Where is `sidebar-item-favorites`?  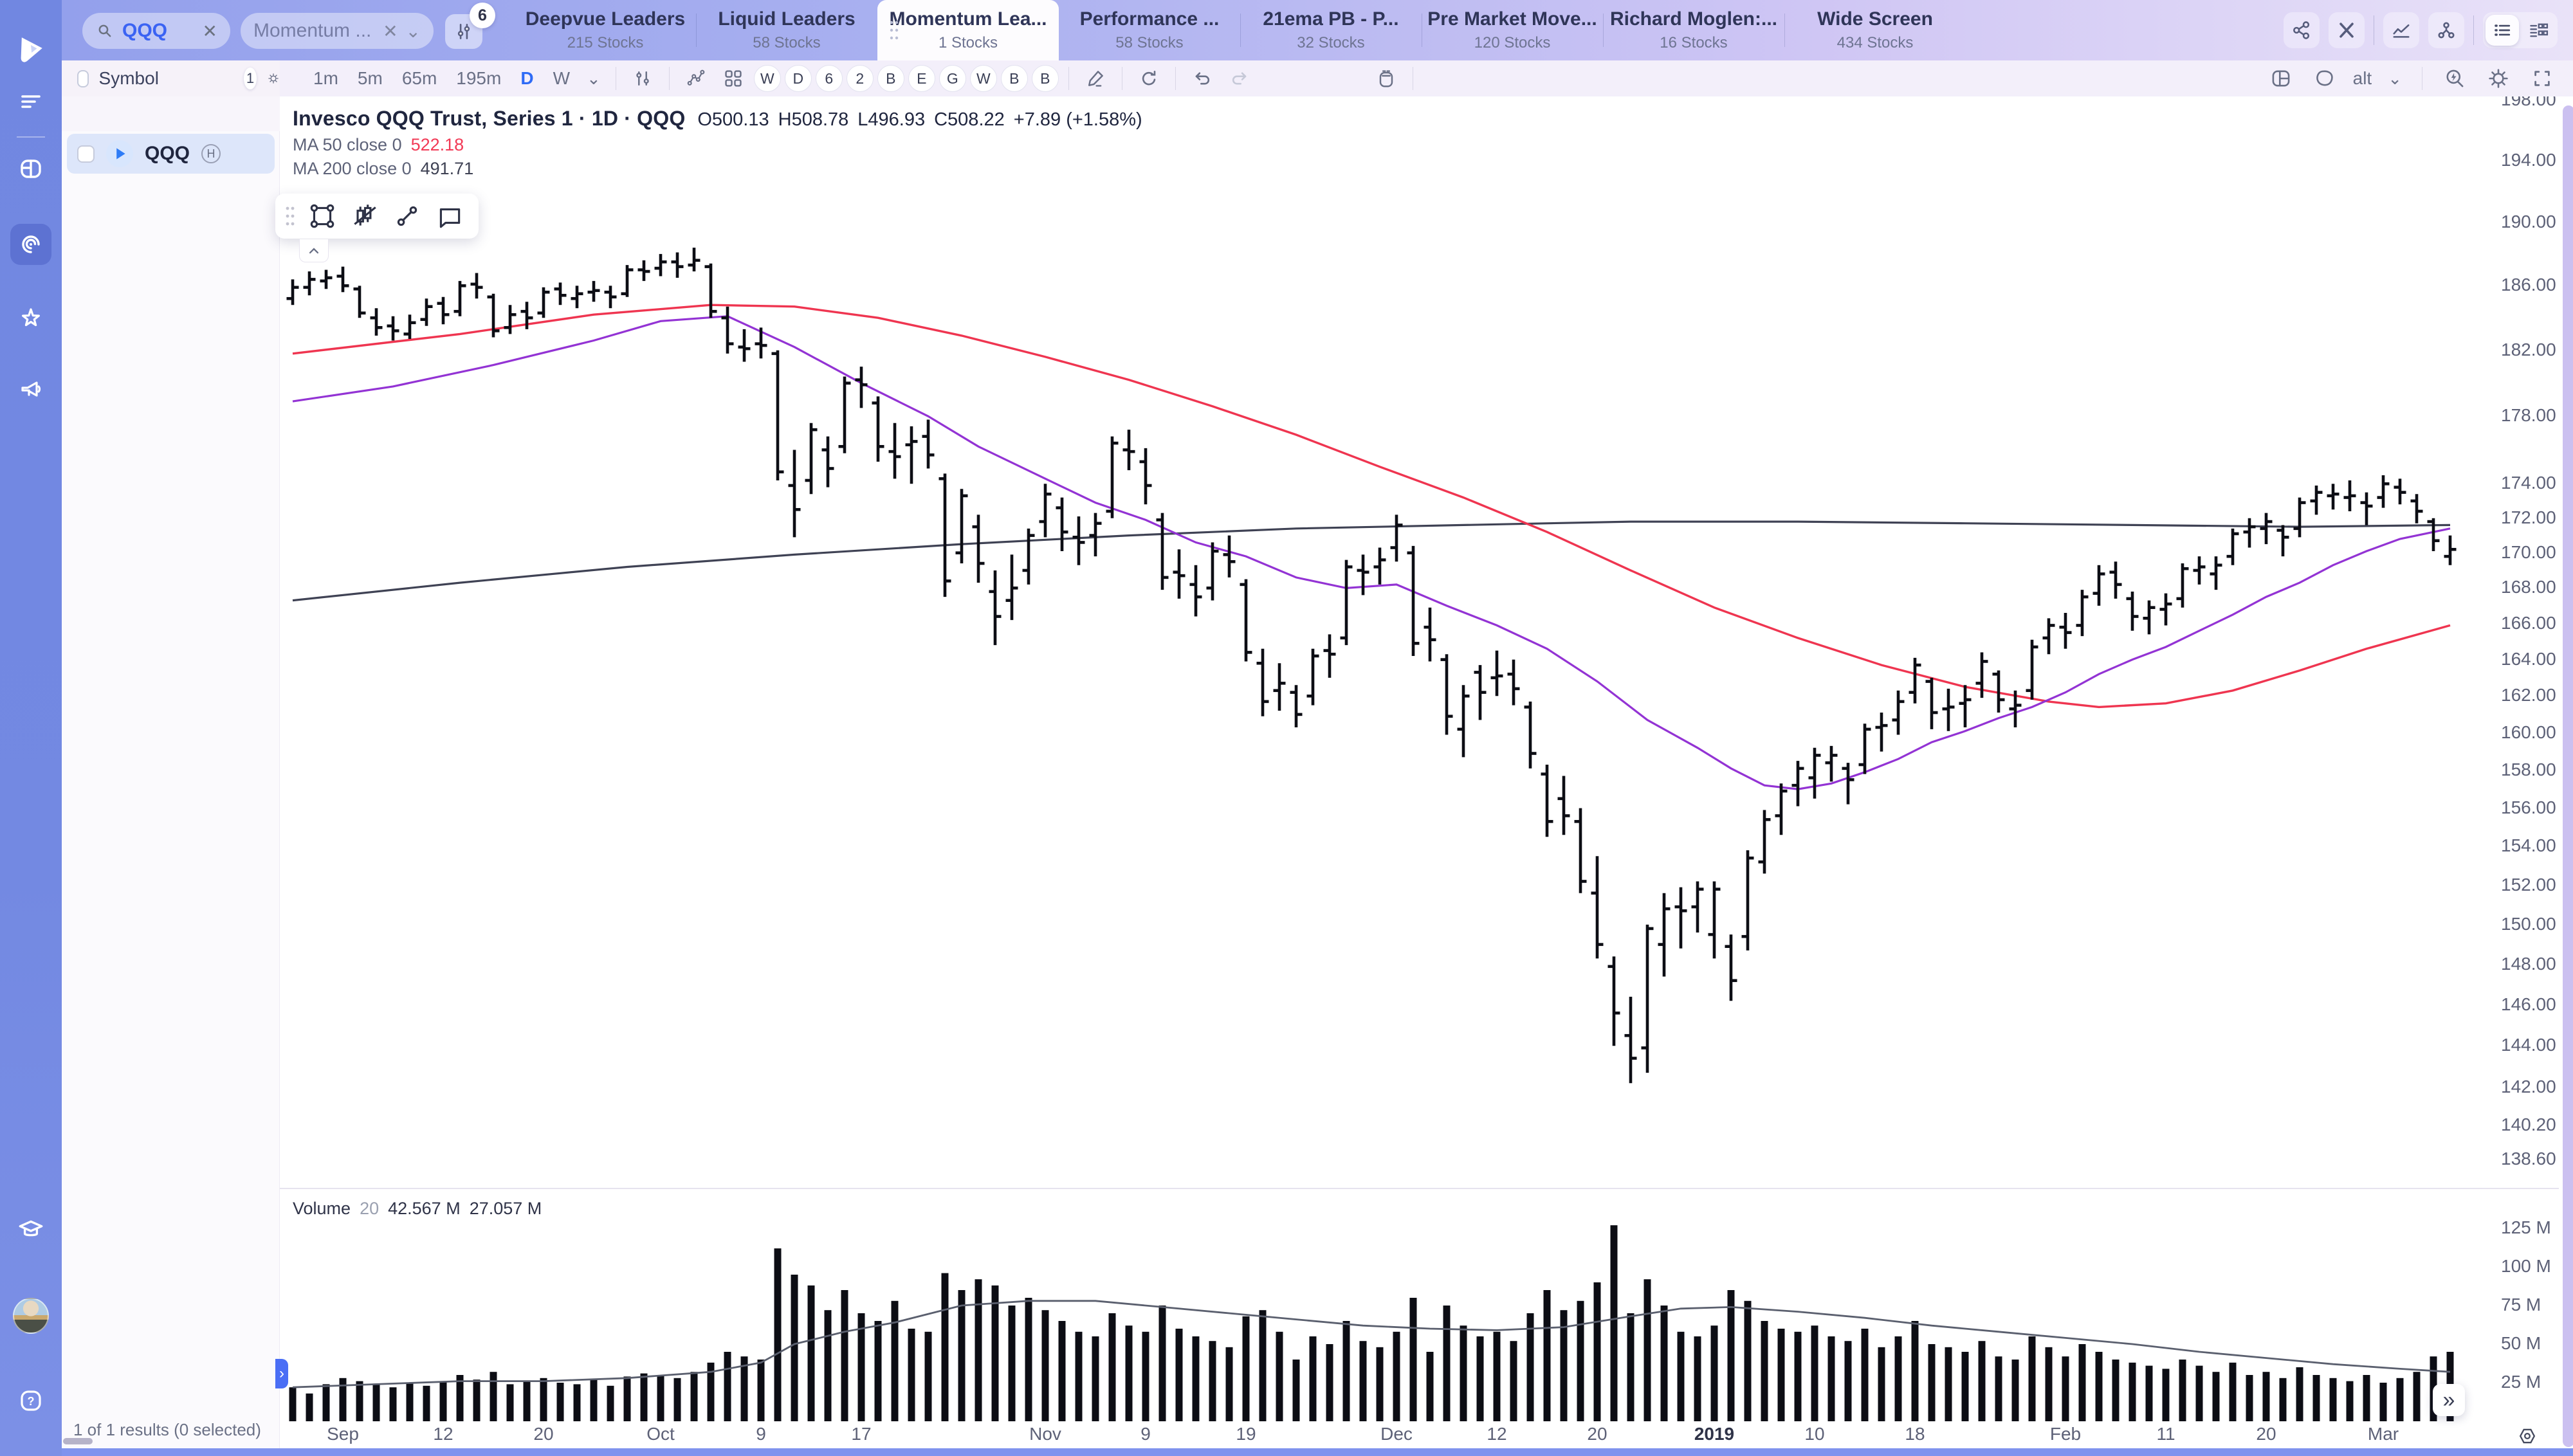
sidebar-item-favorites is located at coordinates (30, 317).